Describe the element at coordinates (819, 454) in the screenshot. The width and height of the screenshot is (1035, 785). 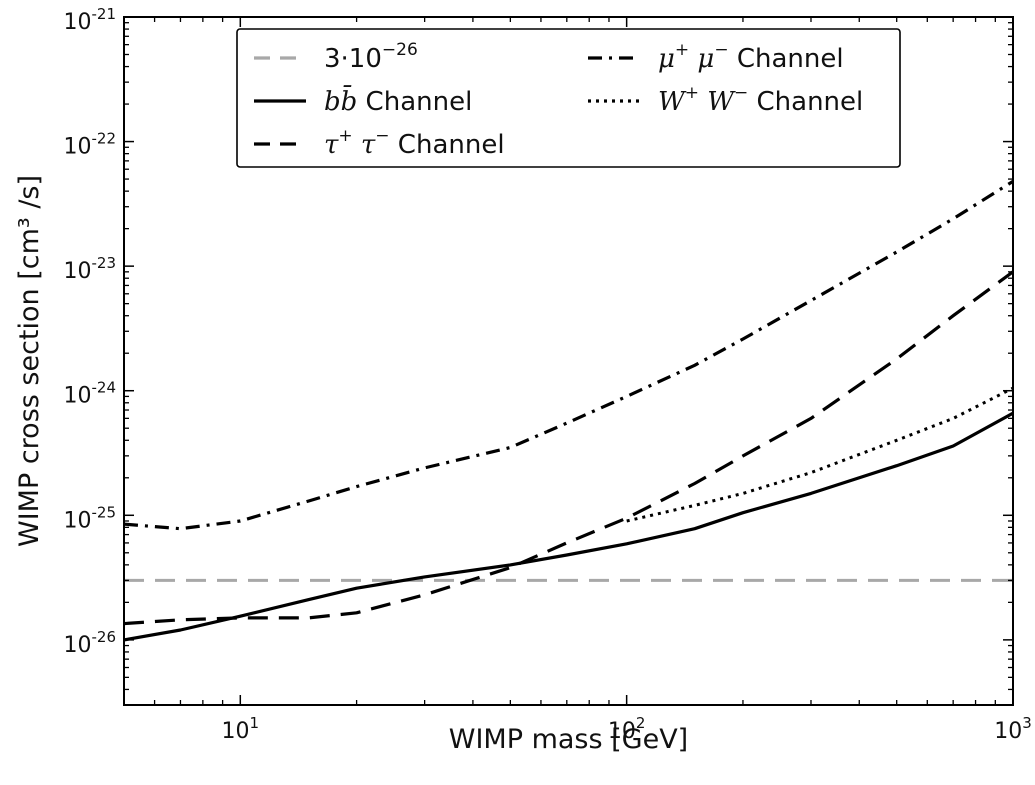
I see `series-line-ww` at that location.